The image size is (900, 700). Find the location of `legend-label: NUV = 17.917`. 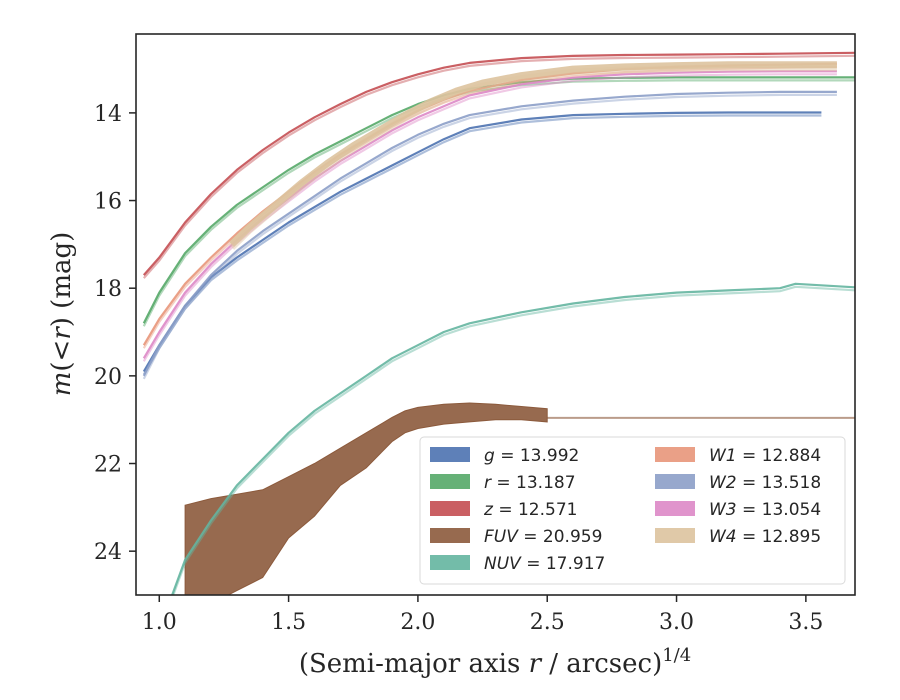

legend-label: NUV = 17.917 is located at coordinates (544, 564).